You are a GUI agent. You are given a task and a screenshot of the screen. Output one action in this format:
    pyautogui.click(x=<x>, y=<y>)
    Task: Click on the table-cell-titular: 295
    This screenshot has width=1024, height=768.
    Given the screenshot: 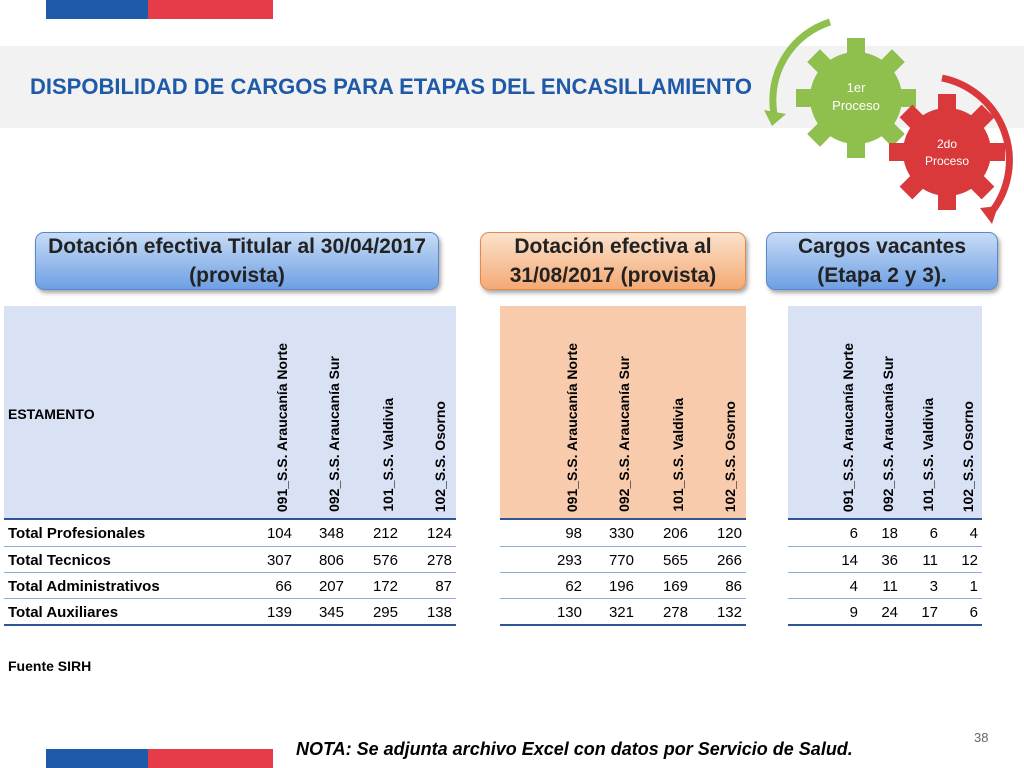 What is the action you would take?
    pyautogui.click(x=385, y=612)
    